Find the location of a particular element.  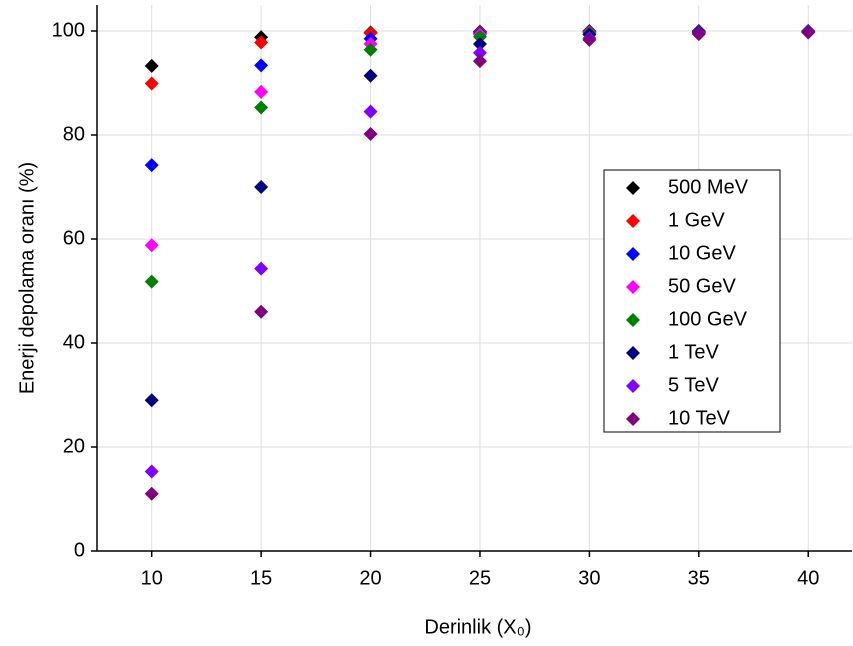

x-tick-label: 25 is located at coordinates (480, 578).